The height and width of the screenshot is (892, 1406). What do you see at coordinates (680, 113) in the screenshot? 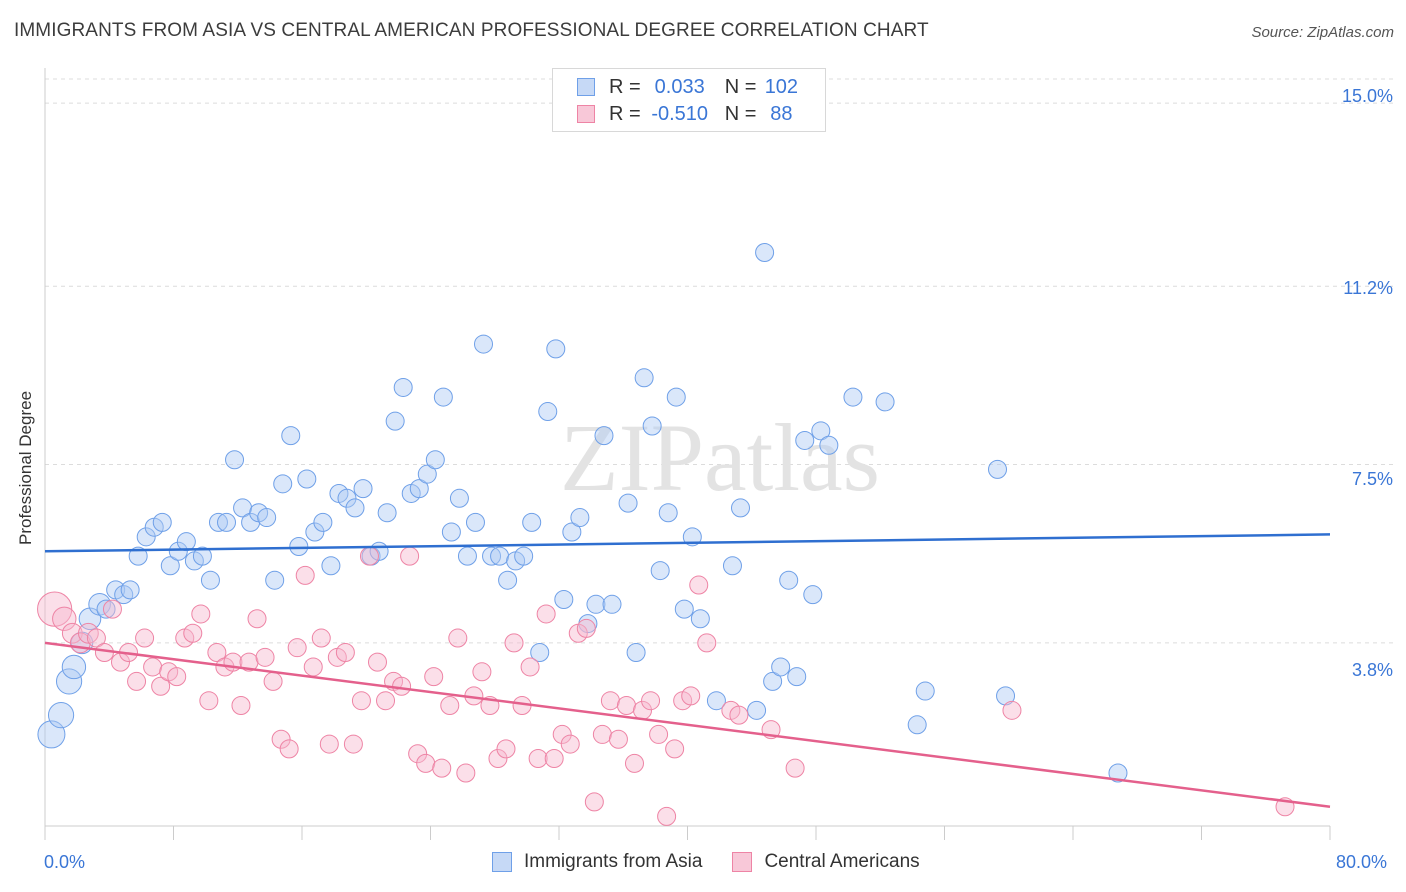
I see `legend-r-value: -0.510` at bounding box center [680, 113].